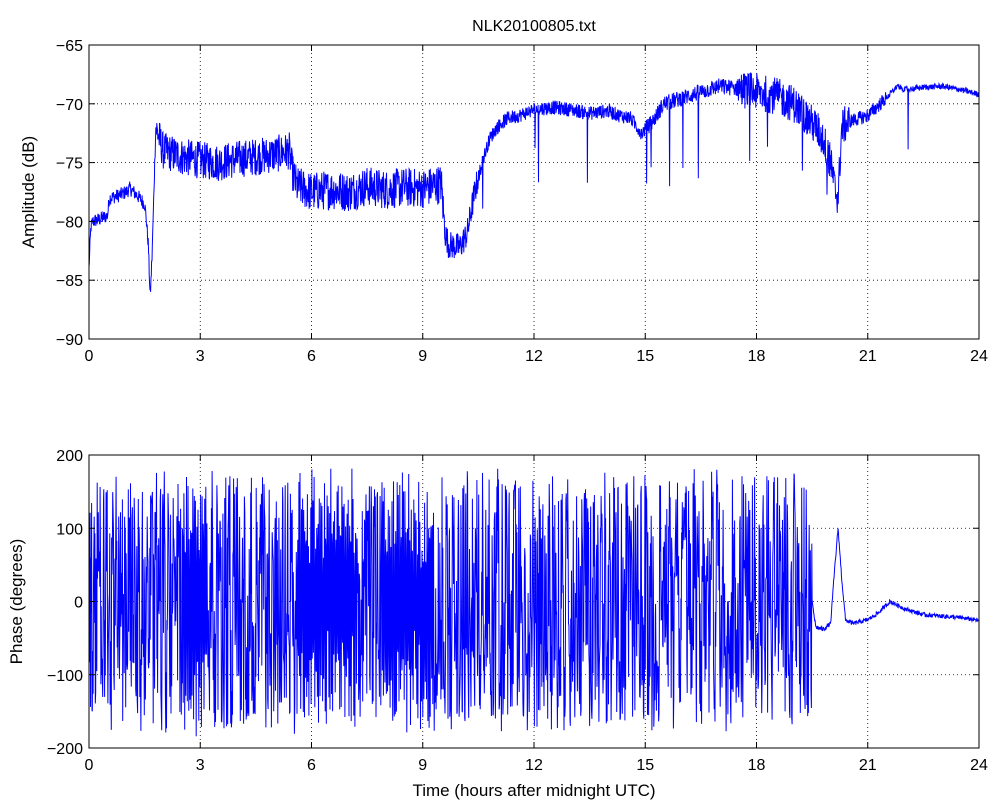 Image resolution: width=998 pixels, height=806 pixels. I want to click on y-tick-label: 100, so click(69, 529).